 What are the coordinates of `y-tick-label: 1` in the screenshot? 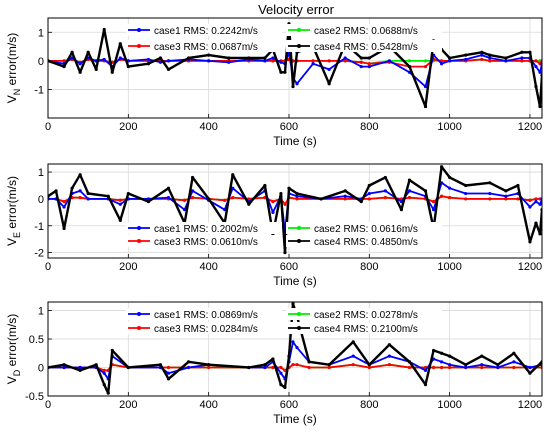 It's located at (41, 33).